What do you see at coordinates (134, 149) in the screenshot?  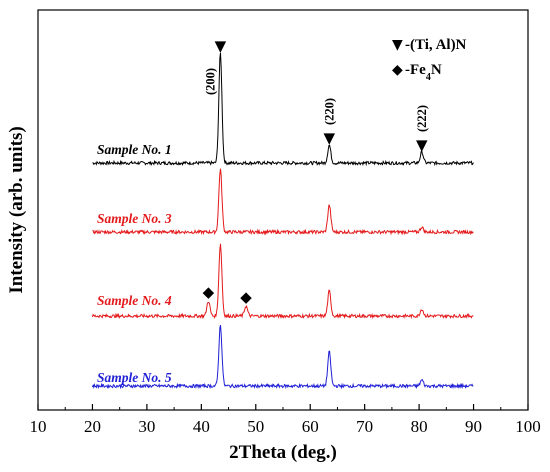 I see `series-label: Sample No. 1` at bounding box center [134, 149].